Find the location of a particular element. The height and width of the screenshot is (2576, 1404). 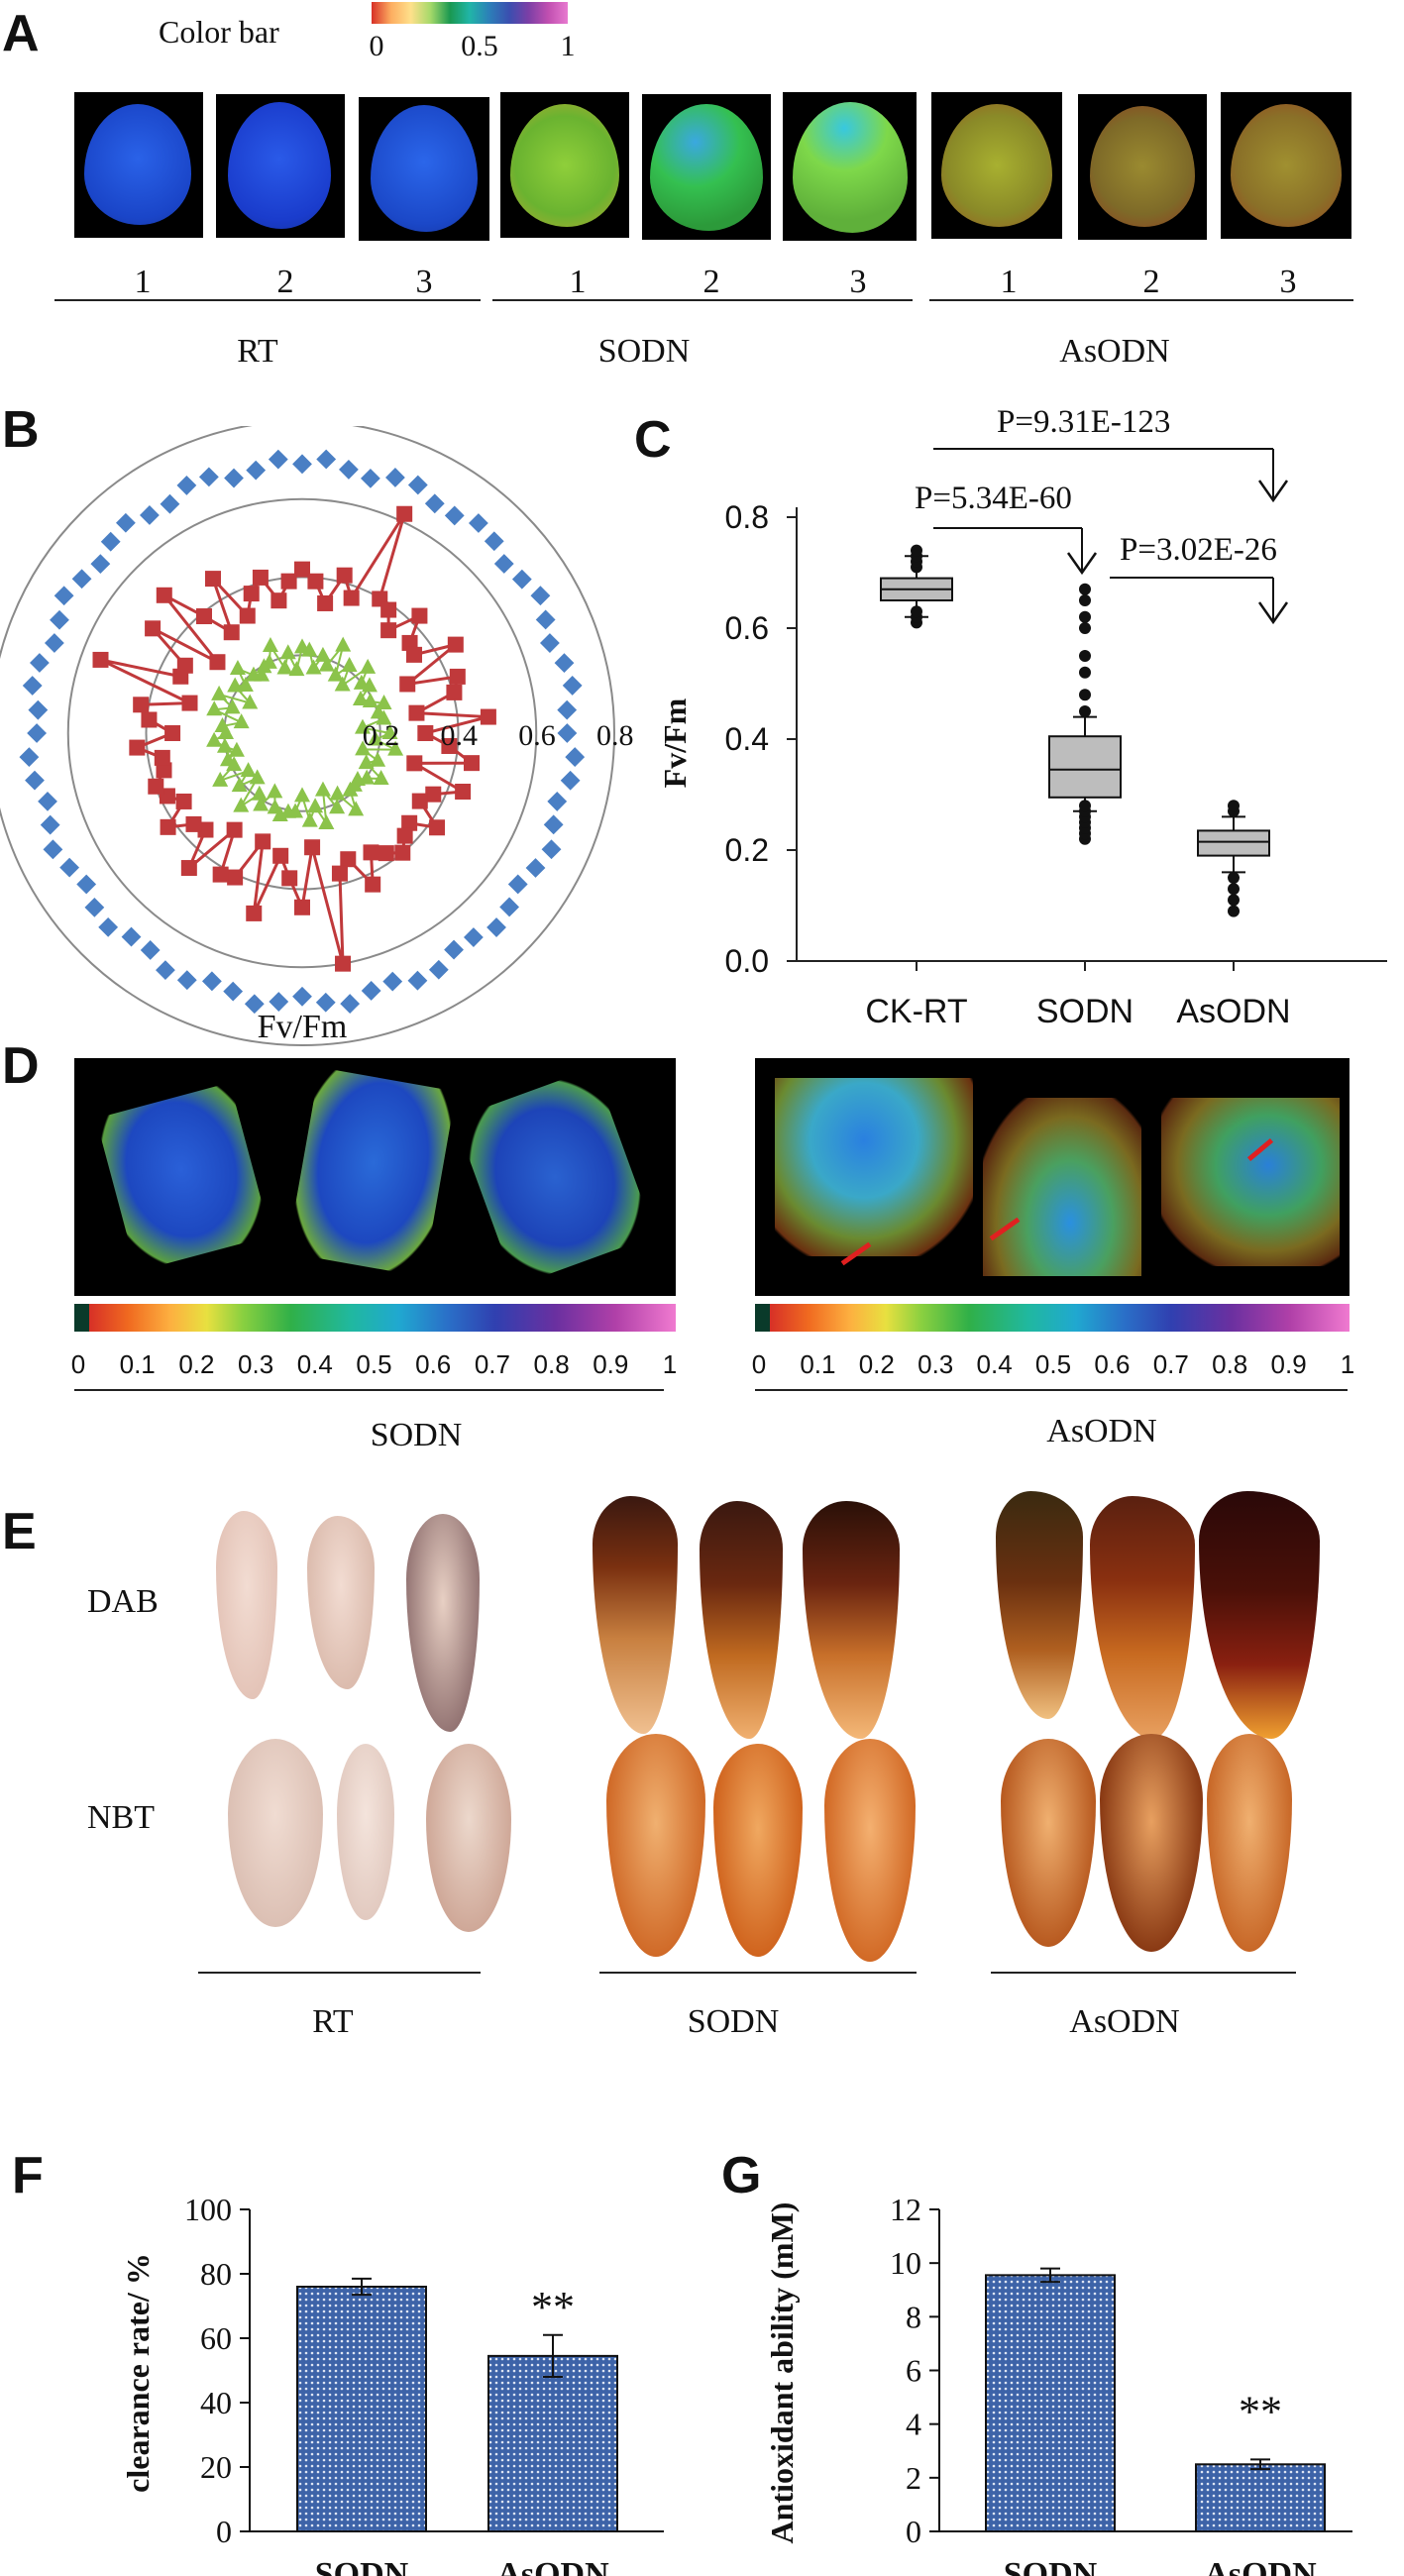

pvalue-ck-sodn-label: P=5.34E-60 is located at coordinates (994, 498).